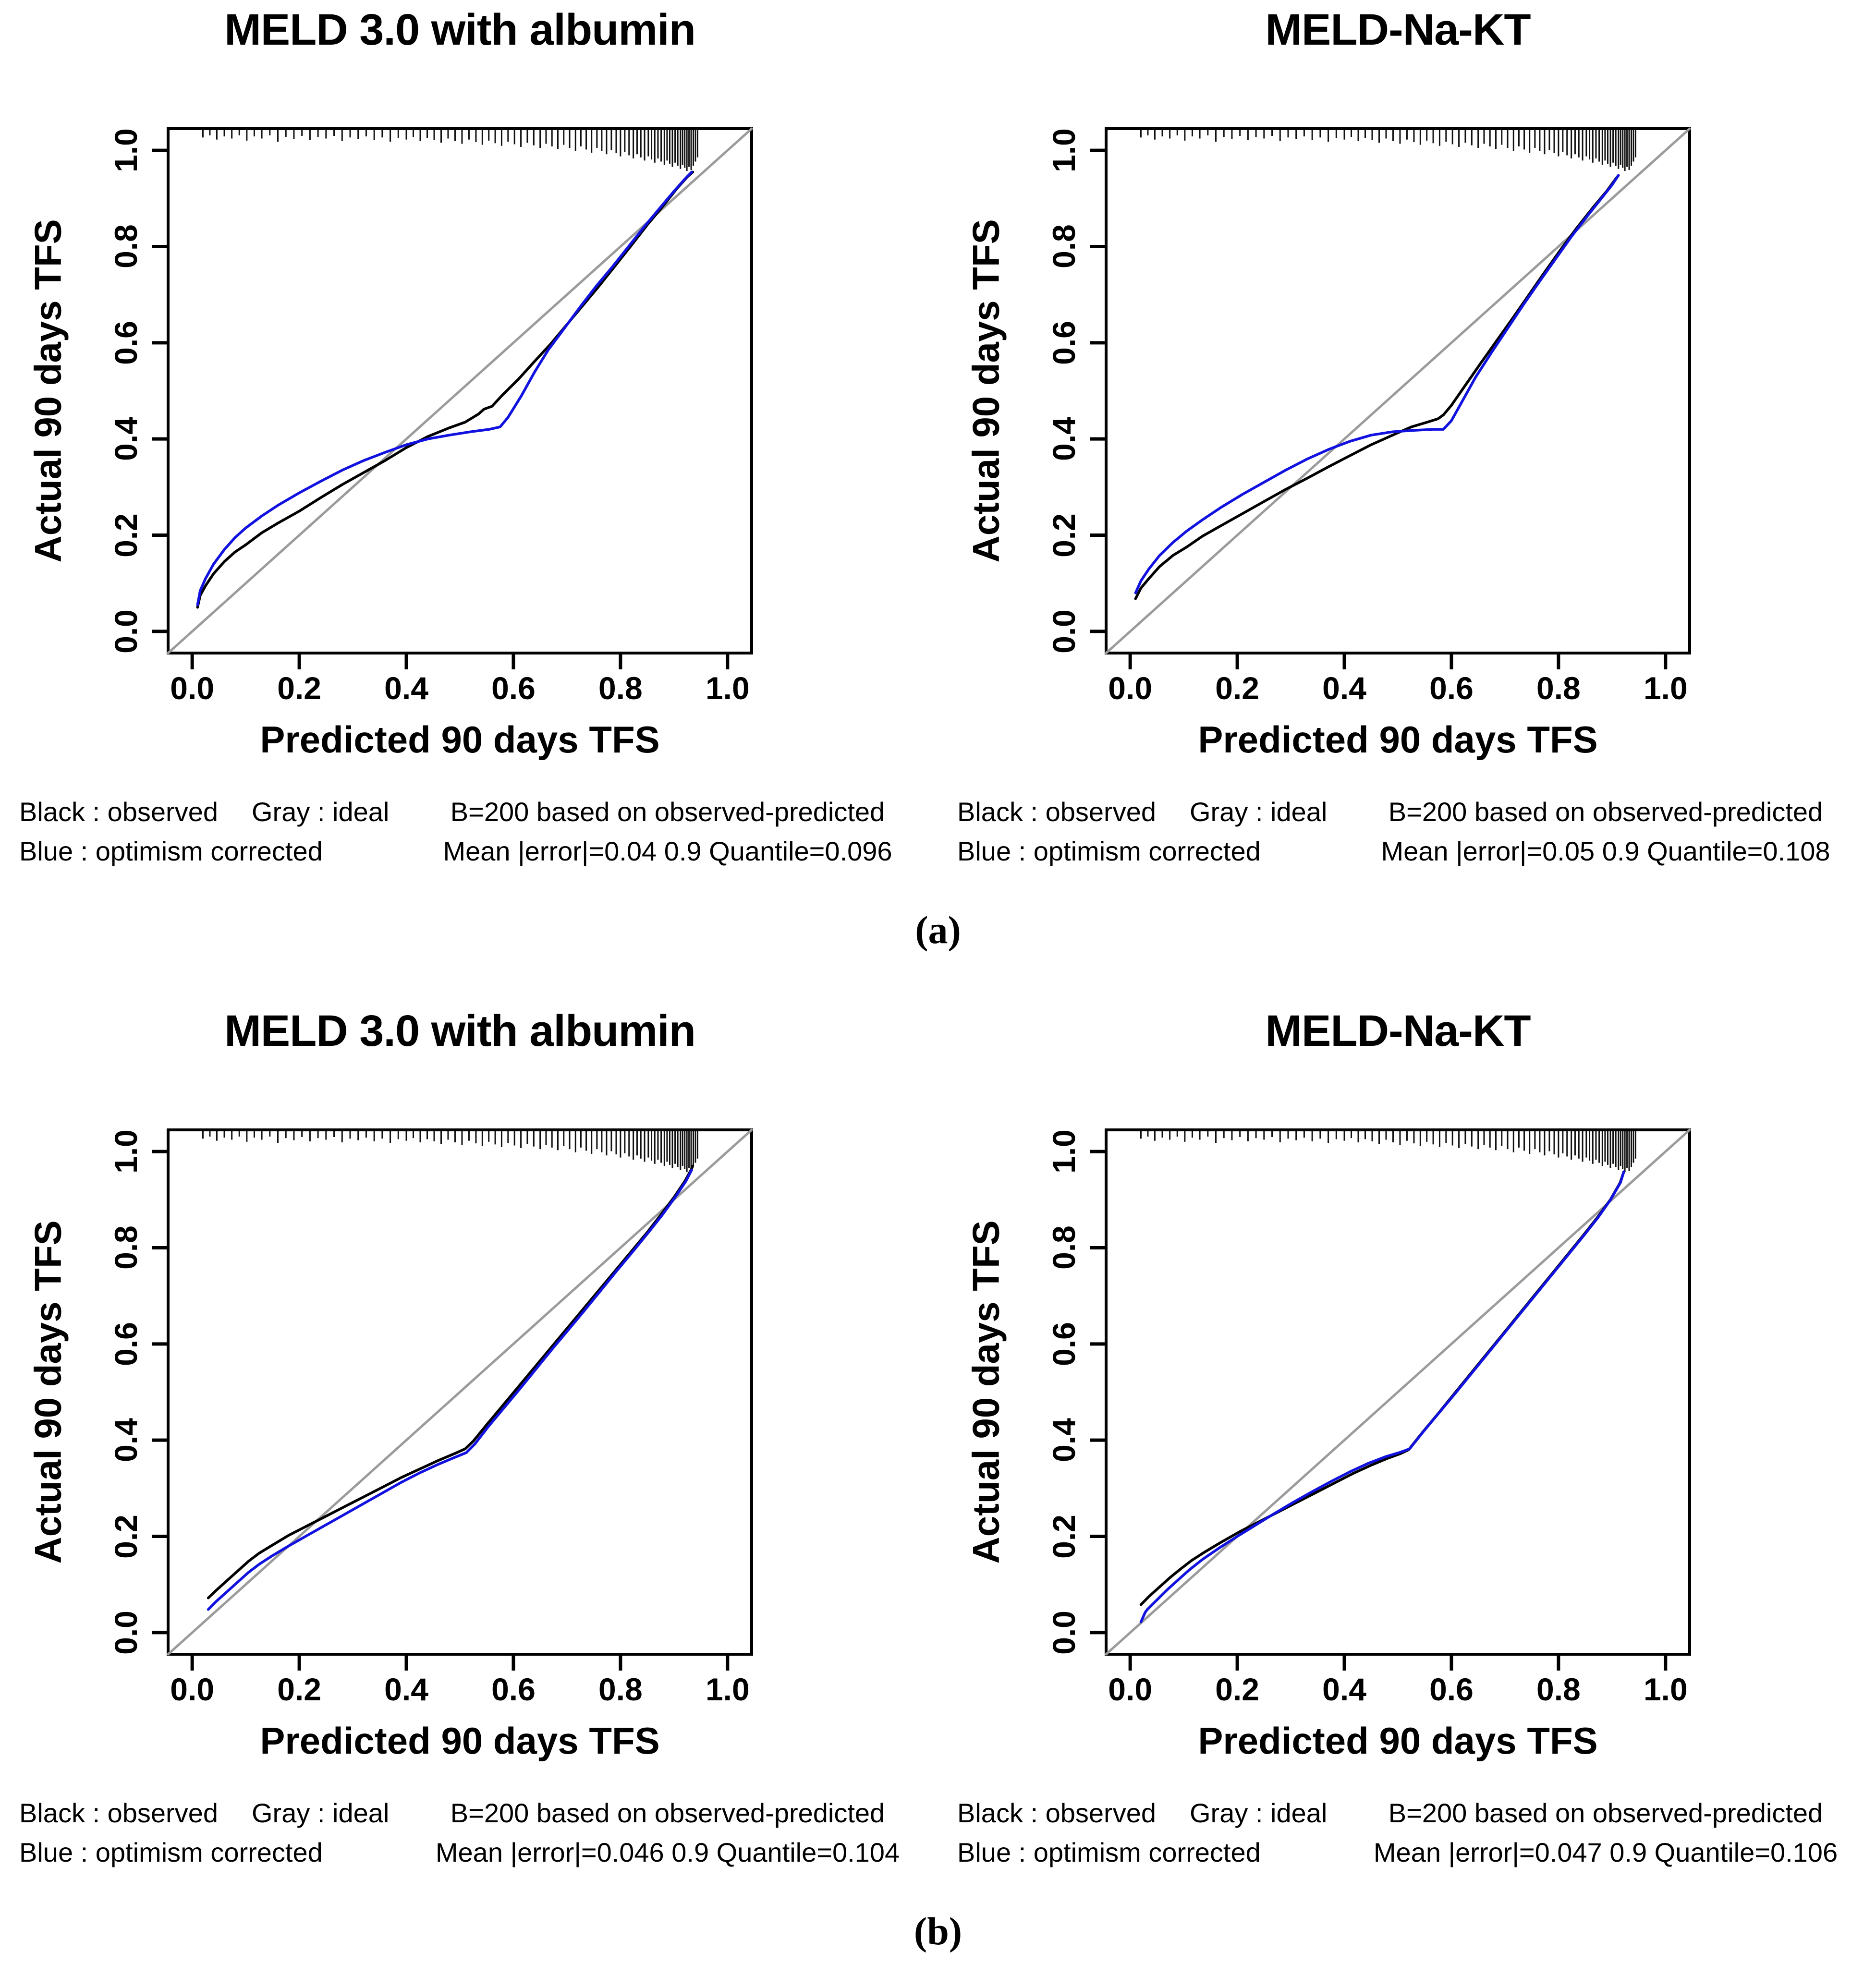  What do you see at coordinates (667, 1852) in the screenshot?
I see `legend-stats: Mean |error|=0.046 0.9 Quantile=0.104` at bounding box center [667, 1852].